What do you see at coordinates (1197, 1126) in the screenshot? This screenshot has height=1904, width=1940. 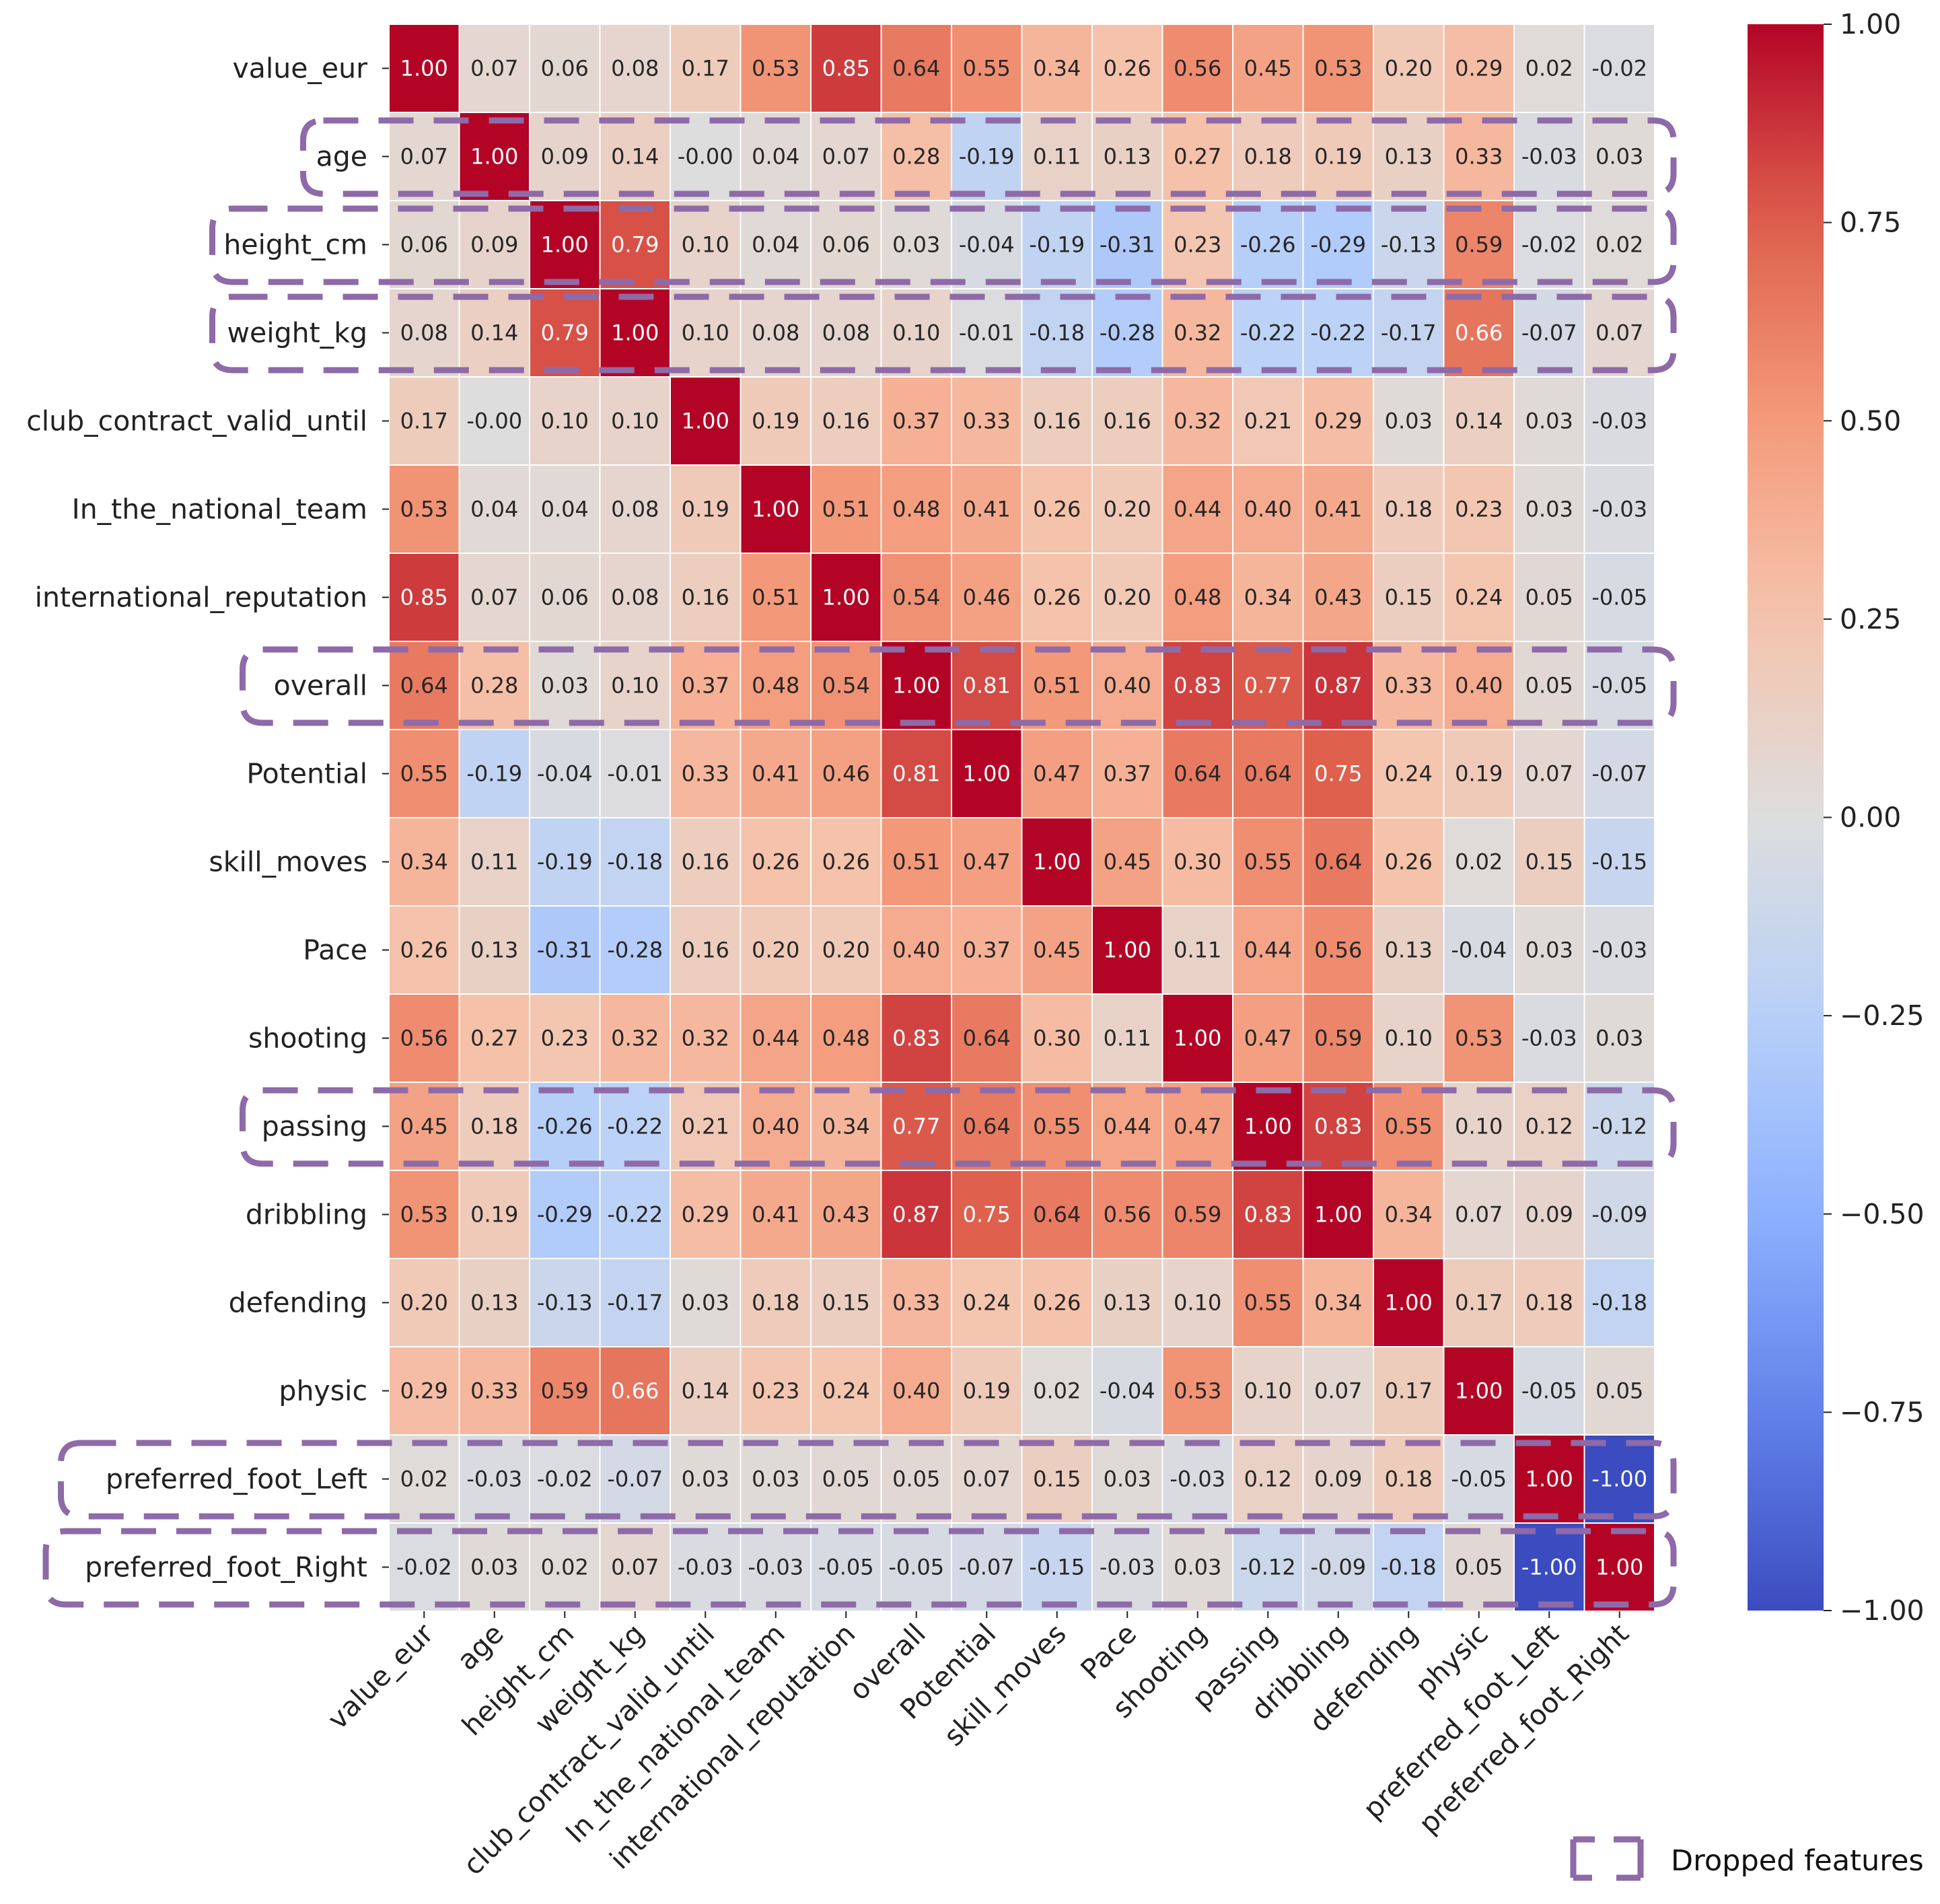 I see `cell-value-label: 0.47` at bounding box center [1197, 1126].